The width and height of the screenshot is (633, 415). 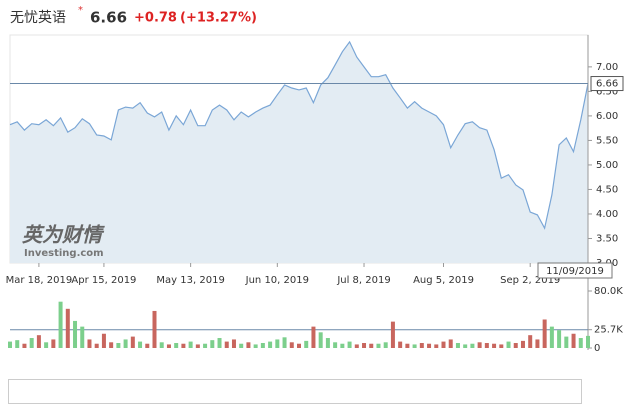 What do you see at coordinates (575, 270) in the screenshot?
I see `cursor-box` at bounding box center [575, 270].